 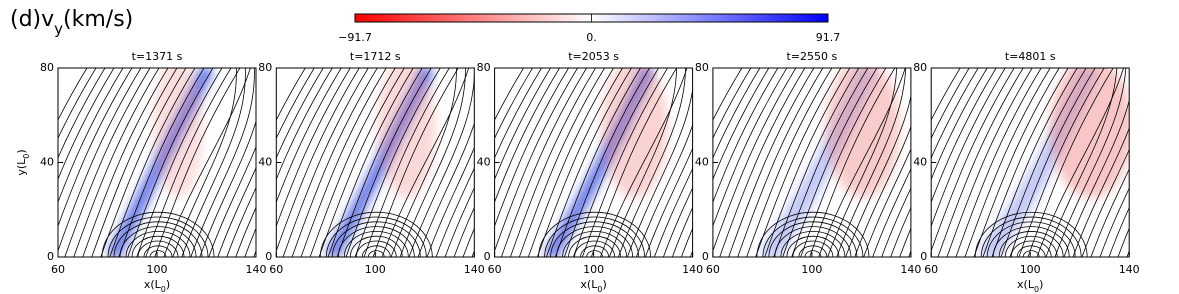 I want to click on red-flow, so click(x=1090, y=133).